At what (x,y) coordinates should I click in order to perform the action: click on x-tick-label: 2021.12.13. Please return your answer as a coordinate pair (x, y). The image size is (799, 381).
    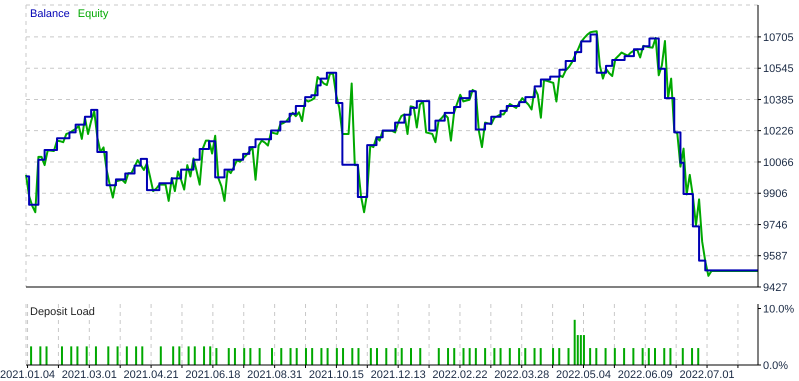
    Looking at the image, I should click on (398, 374).